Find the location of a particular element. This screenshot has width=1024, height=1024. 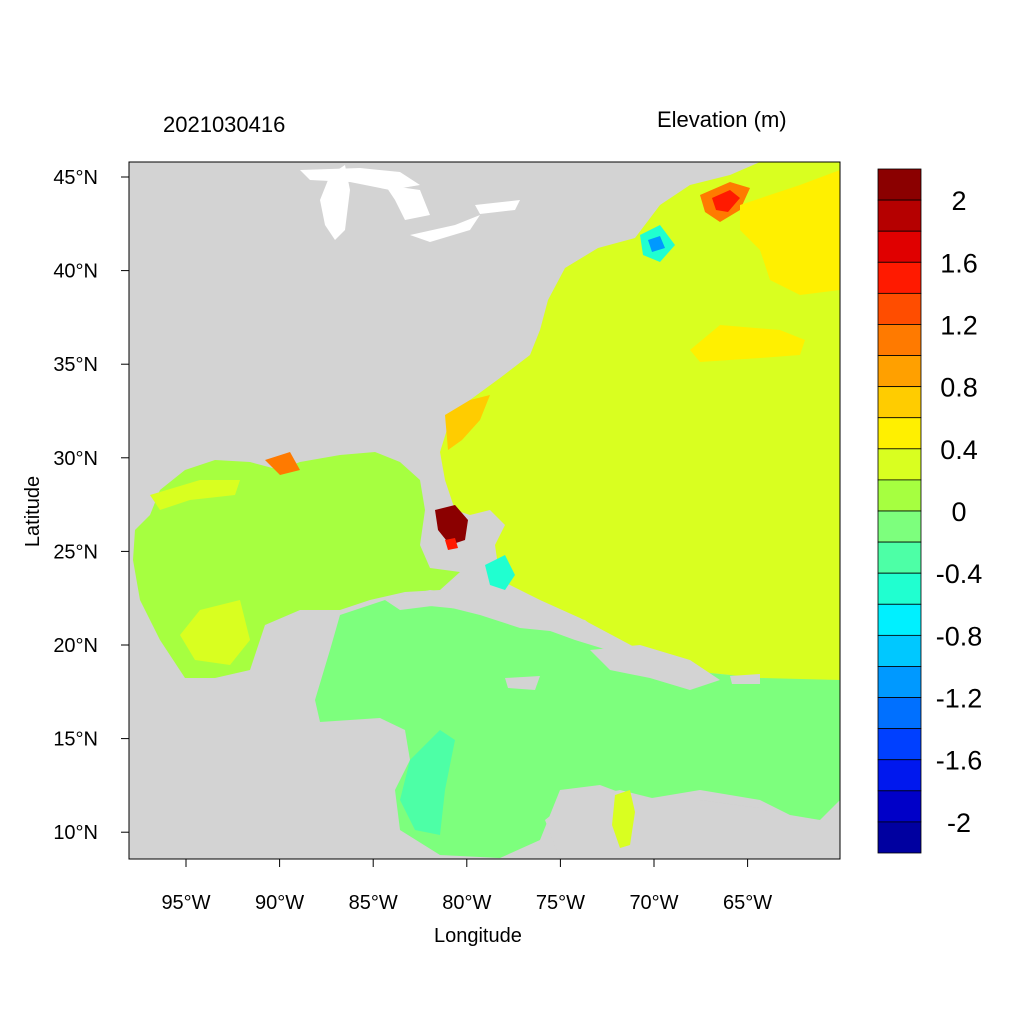

y-tick-label: 15°N is located at coordinates (75, 740).